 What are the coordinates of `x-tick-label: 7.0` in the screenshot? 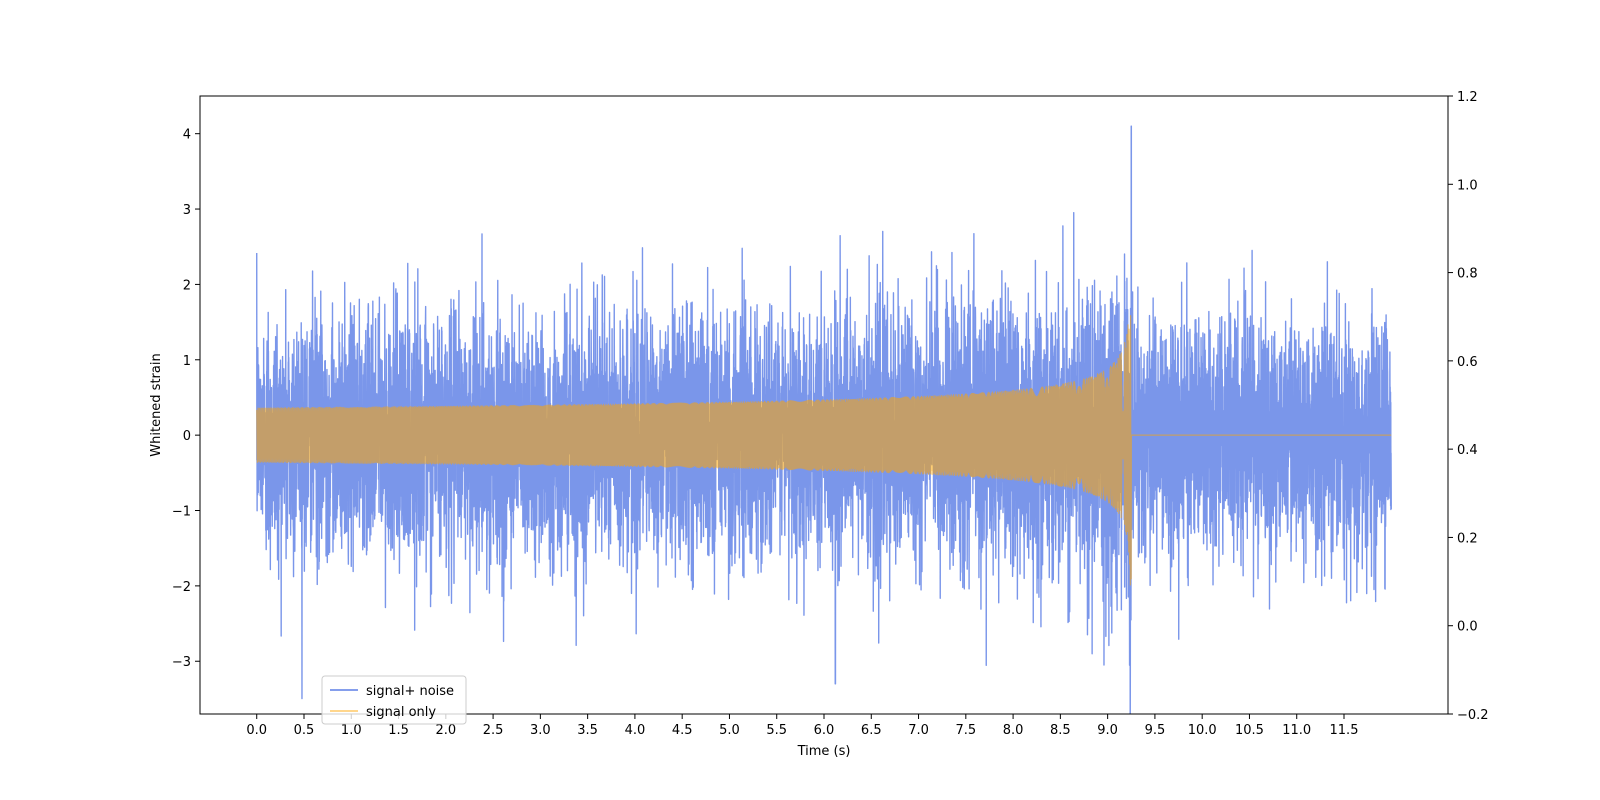 It's located at (918, 730).